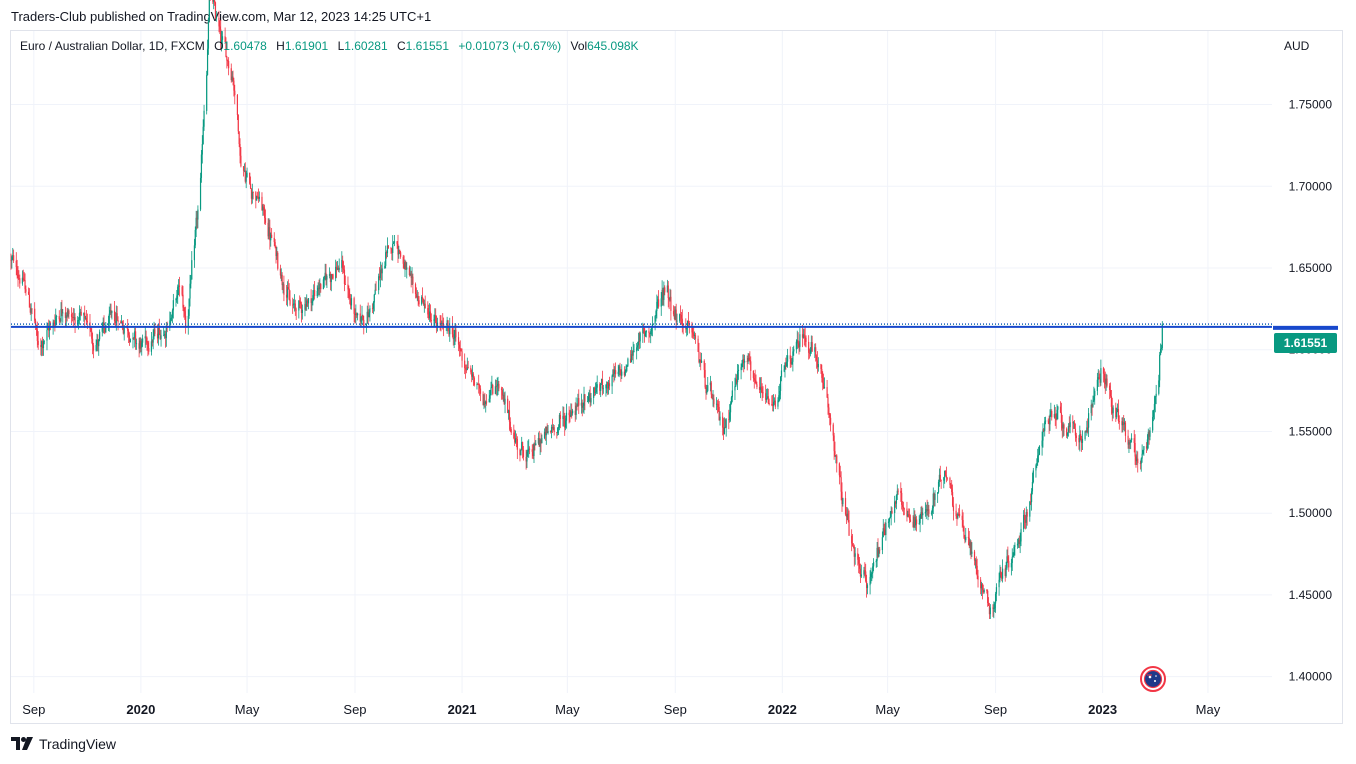 The height and width of the screenshot is (764, 1356). What do you see at coordinates (112, 46) in the screenshot?
I see `symbol-name: Euro / Australian Dollar, 1D, FXCM` at bounding box center [112, 46].